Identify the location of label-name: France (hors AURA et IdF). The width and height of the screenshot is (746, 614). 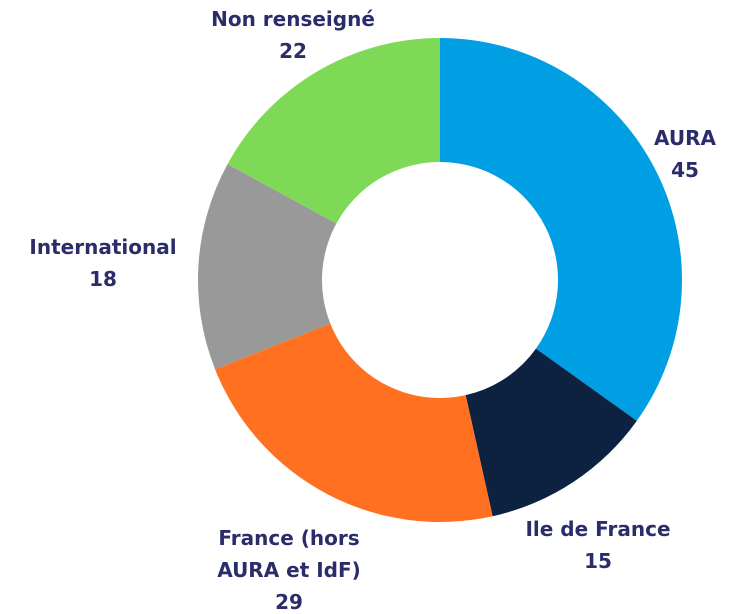
(289, 554).